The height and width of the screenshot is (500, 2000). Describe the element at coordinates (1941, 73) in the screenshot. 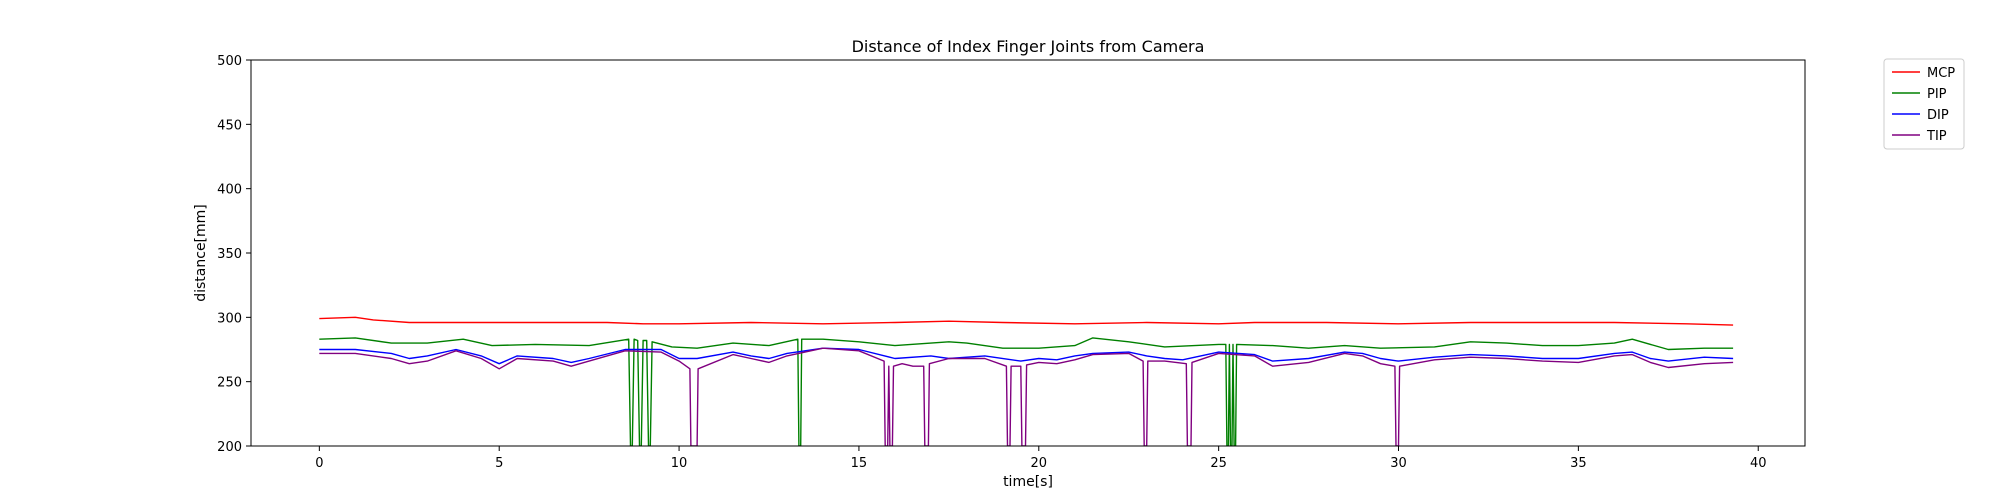

I see `legend-label-mcp: MCP` at that location.